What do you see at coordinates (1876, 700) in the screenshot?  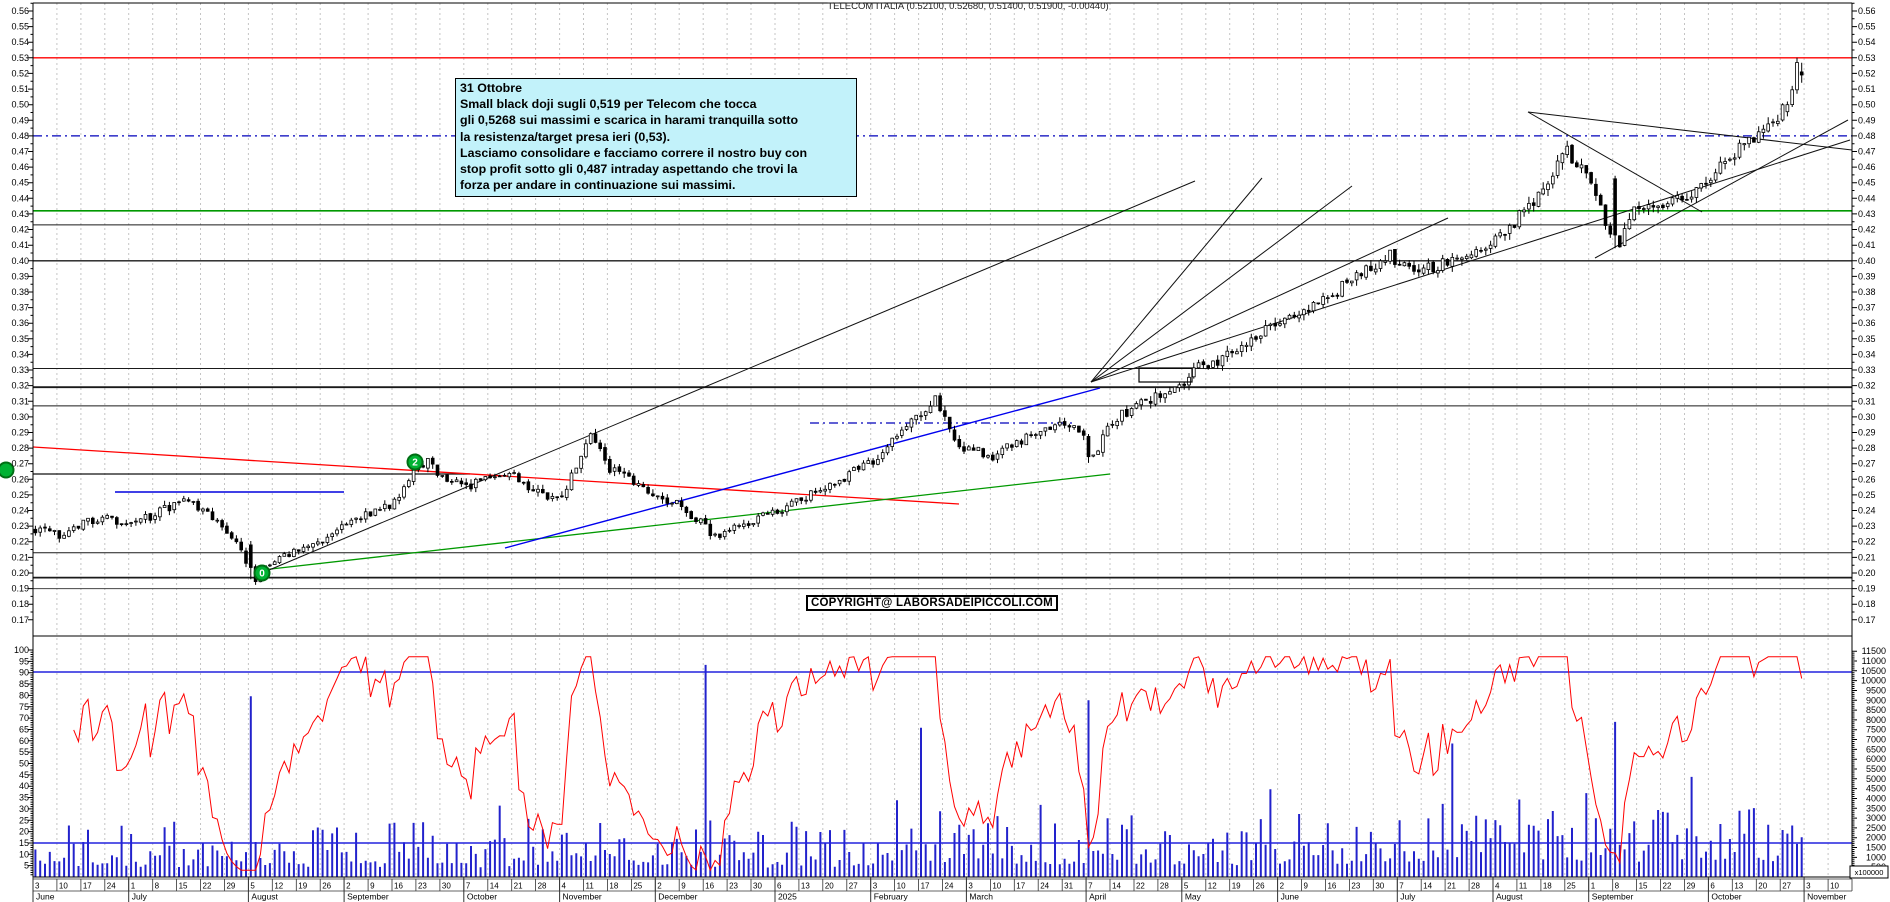 I see `svg-text: 9000` at bounding box center [1876, 700].